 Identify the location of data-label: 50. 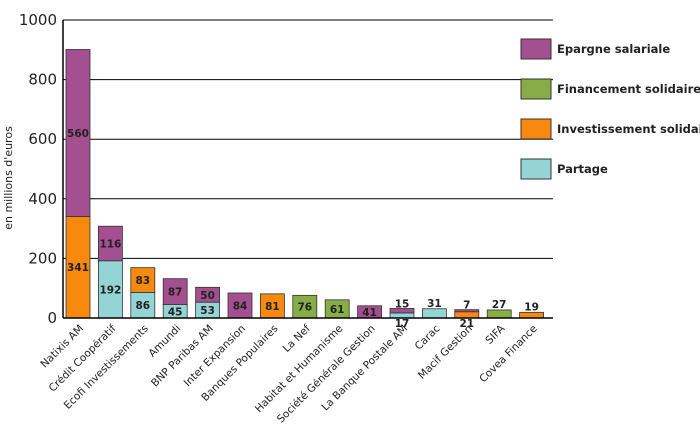
(207, 296).